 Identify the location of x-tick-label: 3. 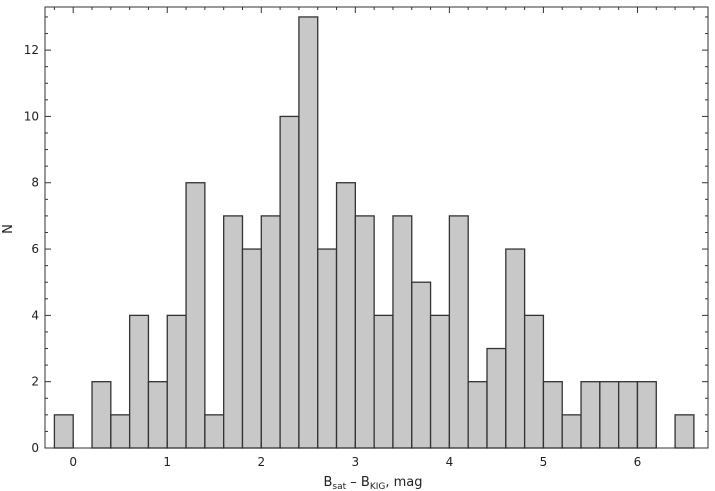
(356, 462).